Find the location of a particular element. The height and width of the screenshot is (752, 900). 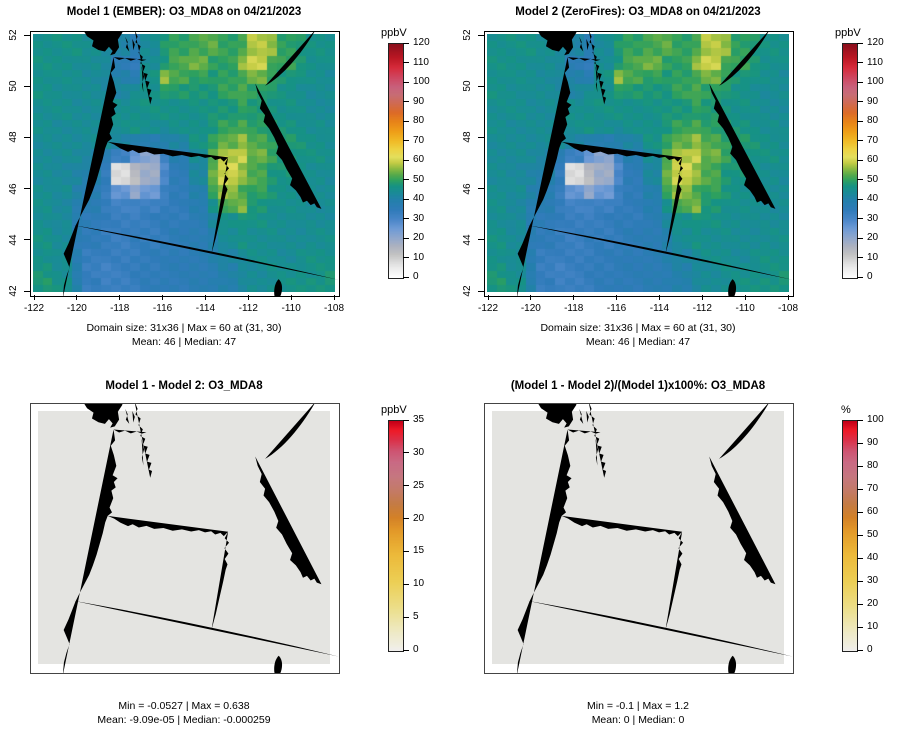

y-axis-tick-label: 44 is located at coordinates (13, 240).